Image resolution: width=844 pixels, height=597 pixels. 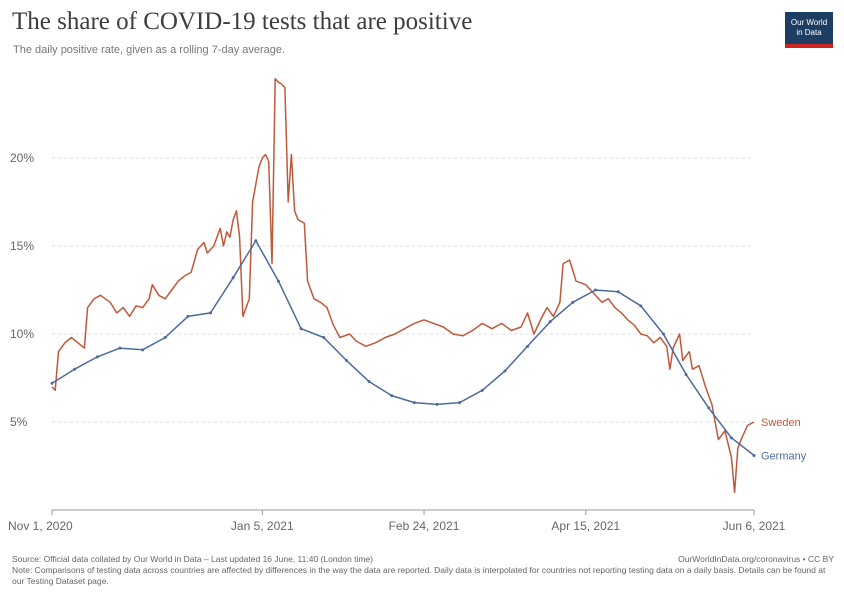 I want to click on y-tick-label: 20%, so click(x=22, y=158).